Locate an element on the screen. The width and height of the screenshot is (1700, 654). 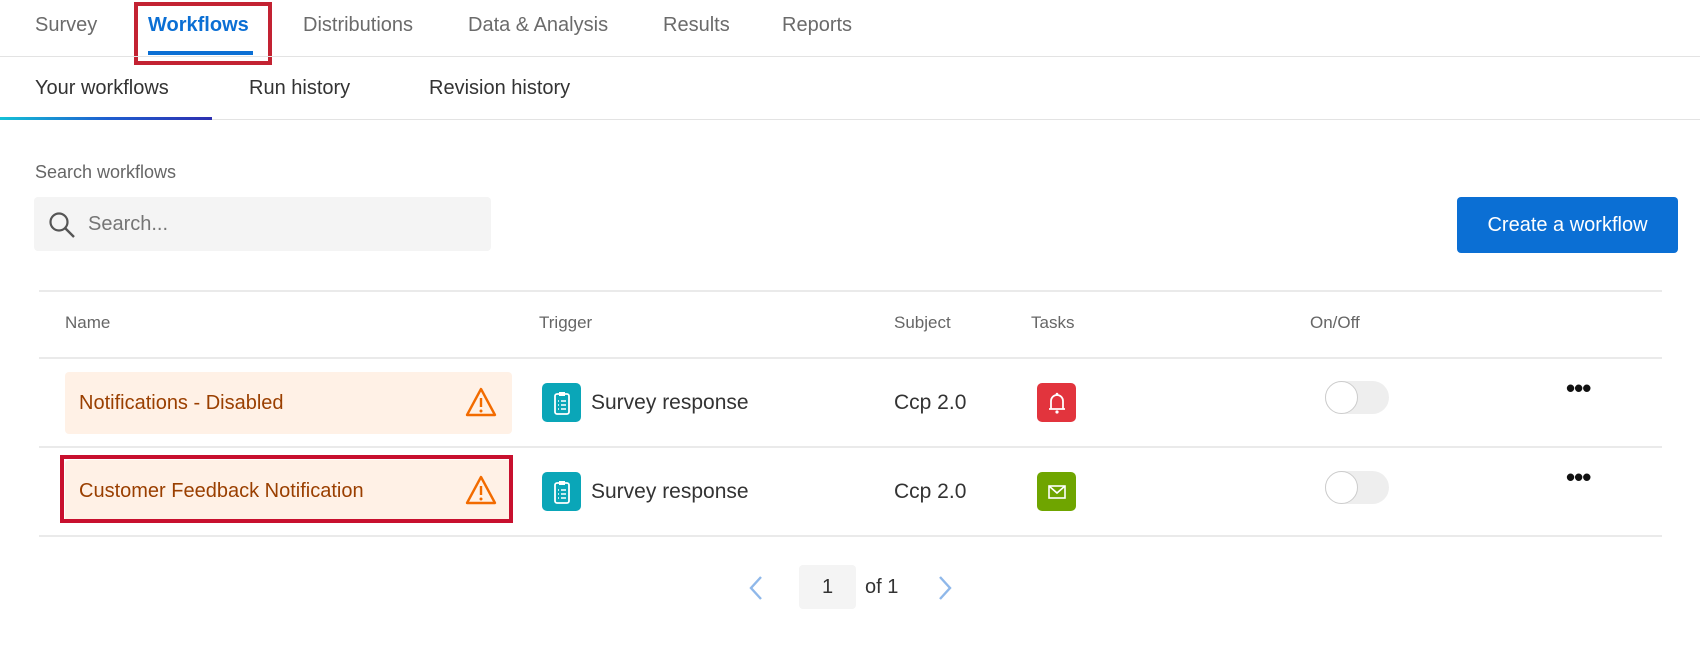
header-subject: Subject is located at coordinates (922, 322).